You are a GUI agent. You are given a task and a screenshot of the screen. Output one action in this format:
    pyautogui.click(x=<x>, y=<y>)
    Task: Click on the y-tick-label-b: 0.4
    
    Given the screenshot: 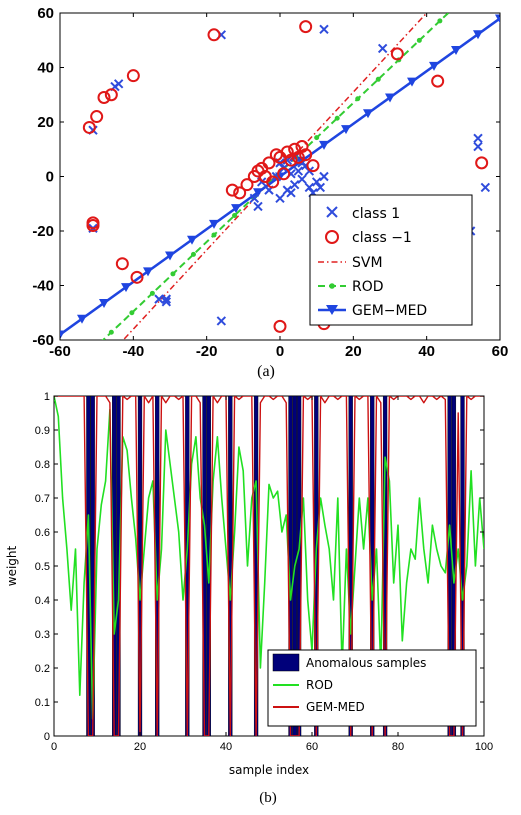 What is the action you would take?
    pyautogui.click(x=42, y=601)
    